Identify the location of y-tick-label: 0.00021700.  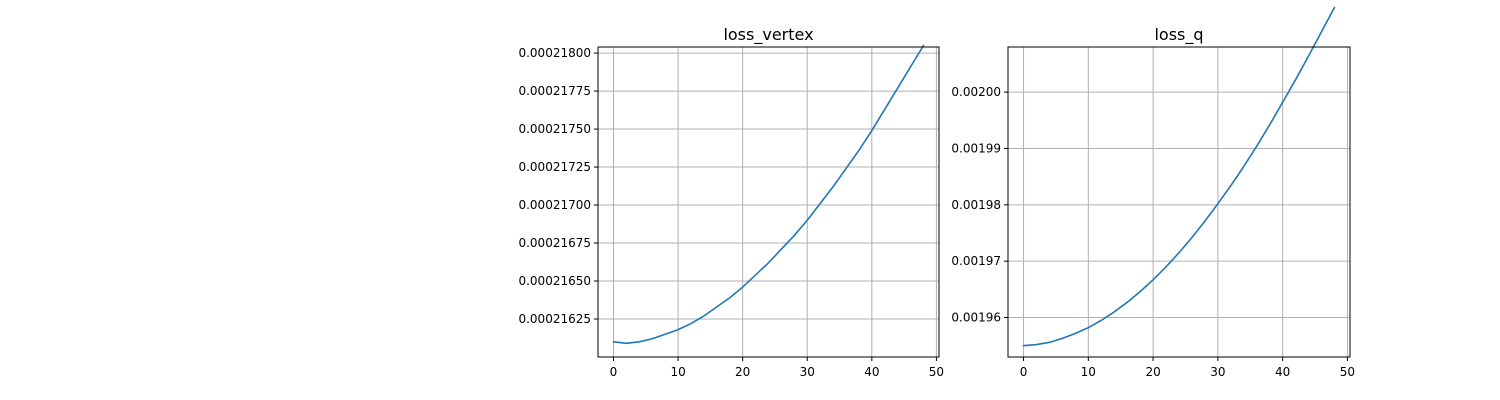
(554, 205).